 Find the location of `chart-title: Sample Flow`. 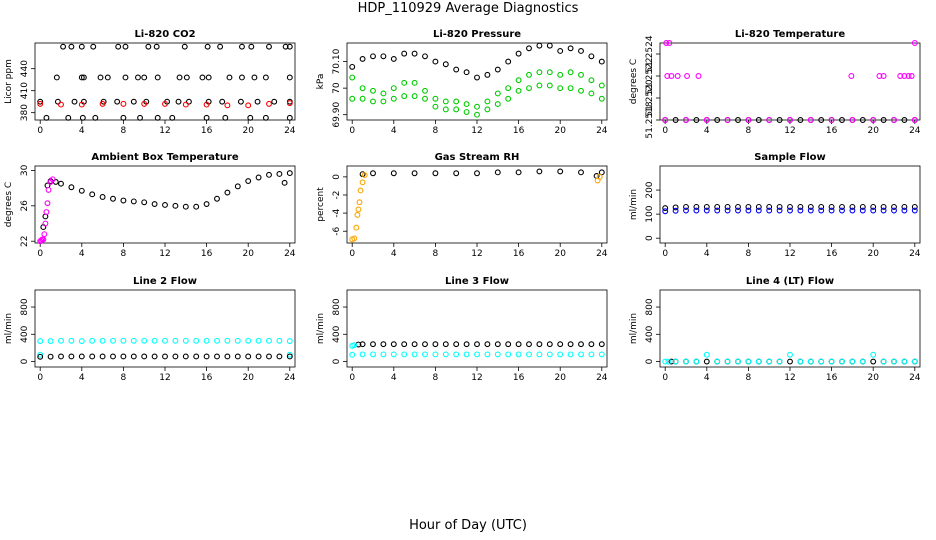

chart-title: Sample Flow is located at coordinates (790, 157).